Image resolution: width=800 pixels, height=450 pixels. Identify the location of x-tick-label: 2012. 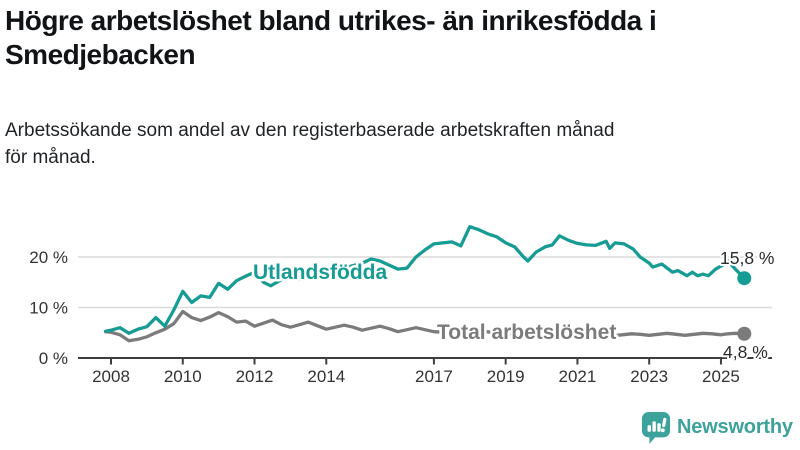
(255, 376).